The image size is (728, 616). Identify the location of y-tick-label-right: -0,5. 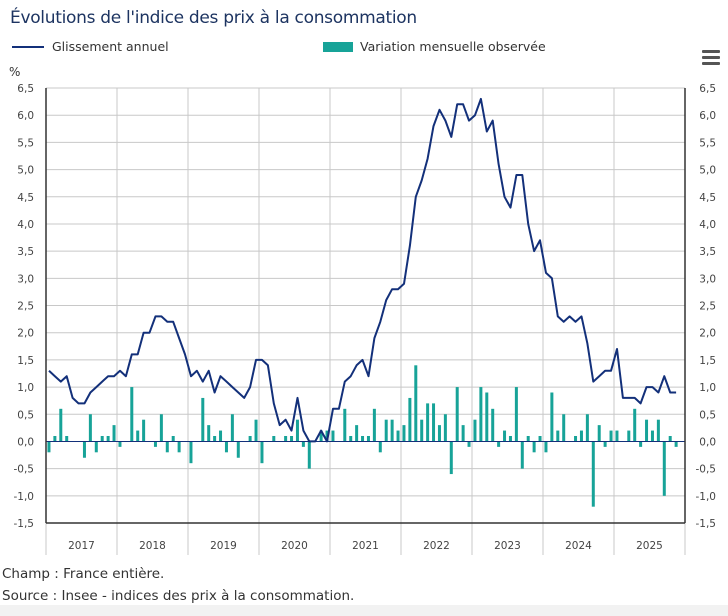
(706, 470).